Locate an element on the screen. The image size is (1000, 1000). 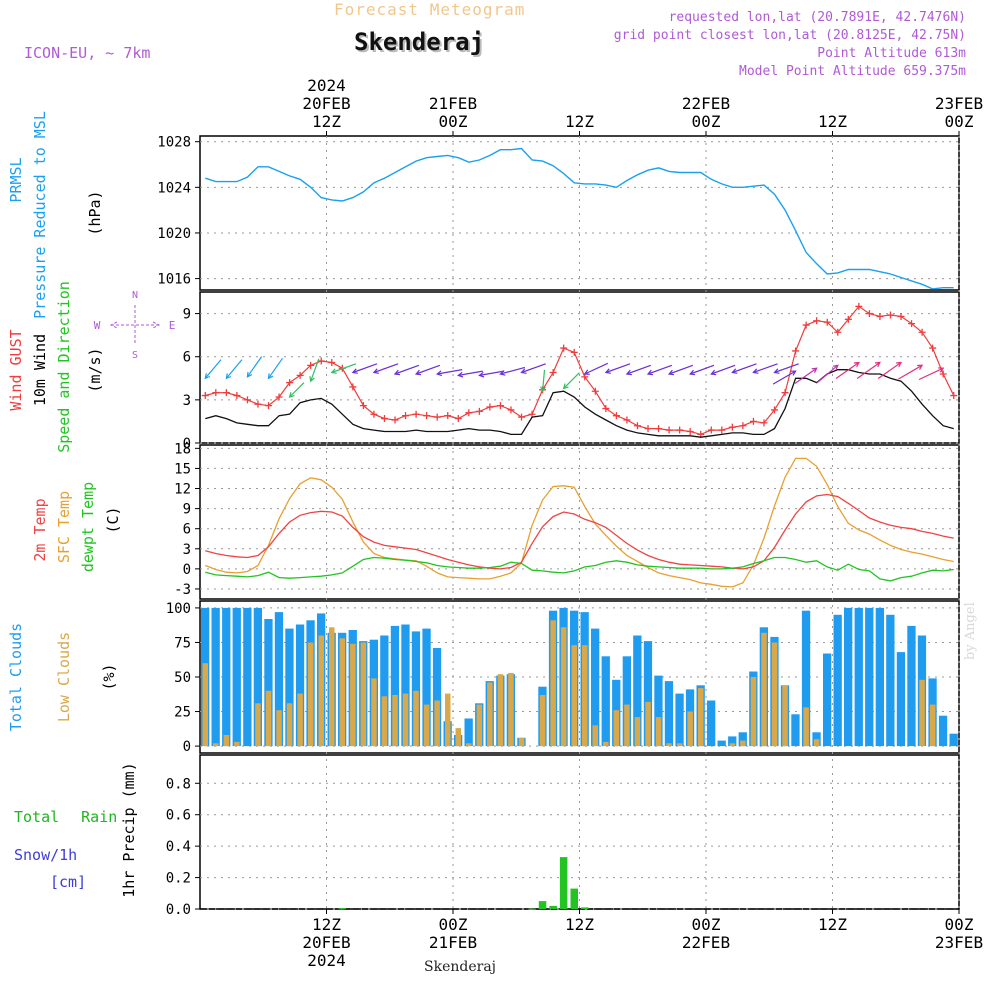
point-altitude: Point Altitude 613m is located at coordinates (891, 53).